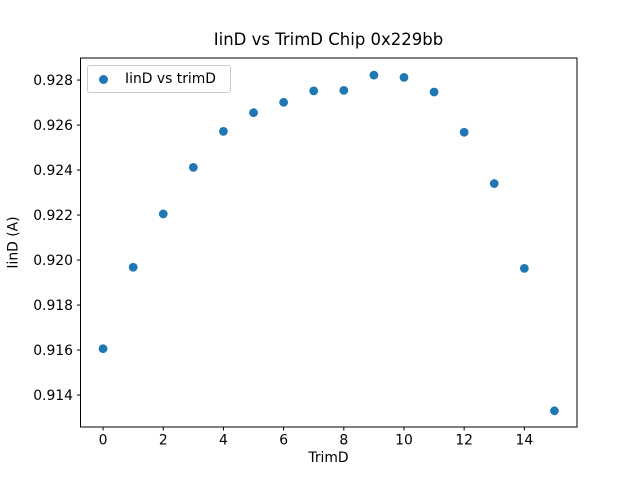 The width and height of the screenshot is (640, 480). Describe the element at coordinates (328, 39) in the screenshot. I see `chart-title: IinD vs TrimD Chip 0x229bb` at that location.